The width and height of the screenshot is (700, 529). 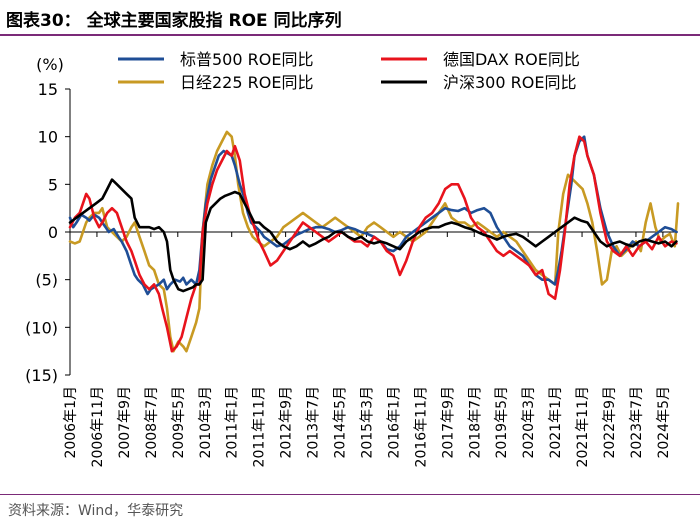 What do you see at coordinates (502, 422) in the screenshot?
I see `x-tick-label: 2019年5月` at bounding box center [502, 422].